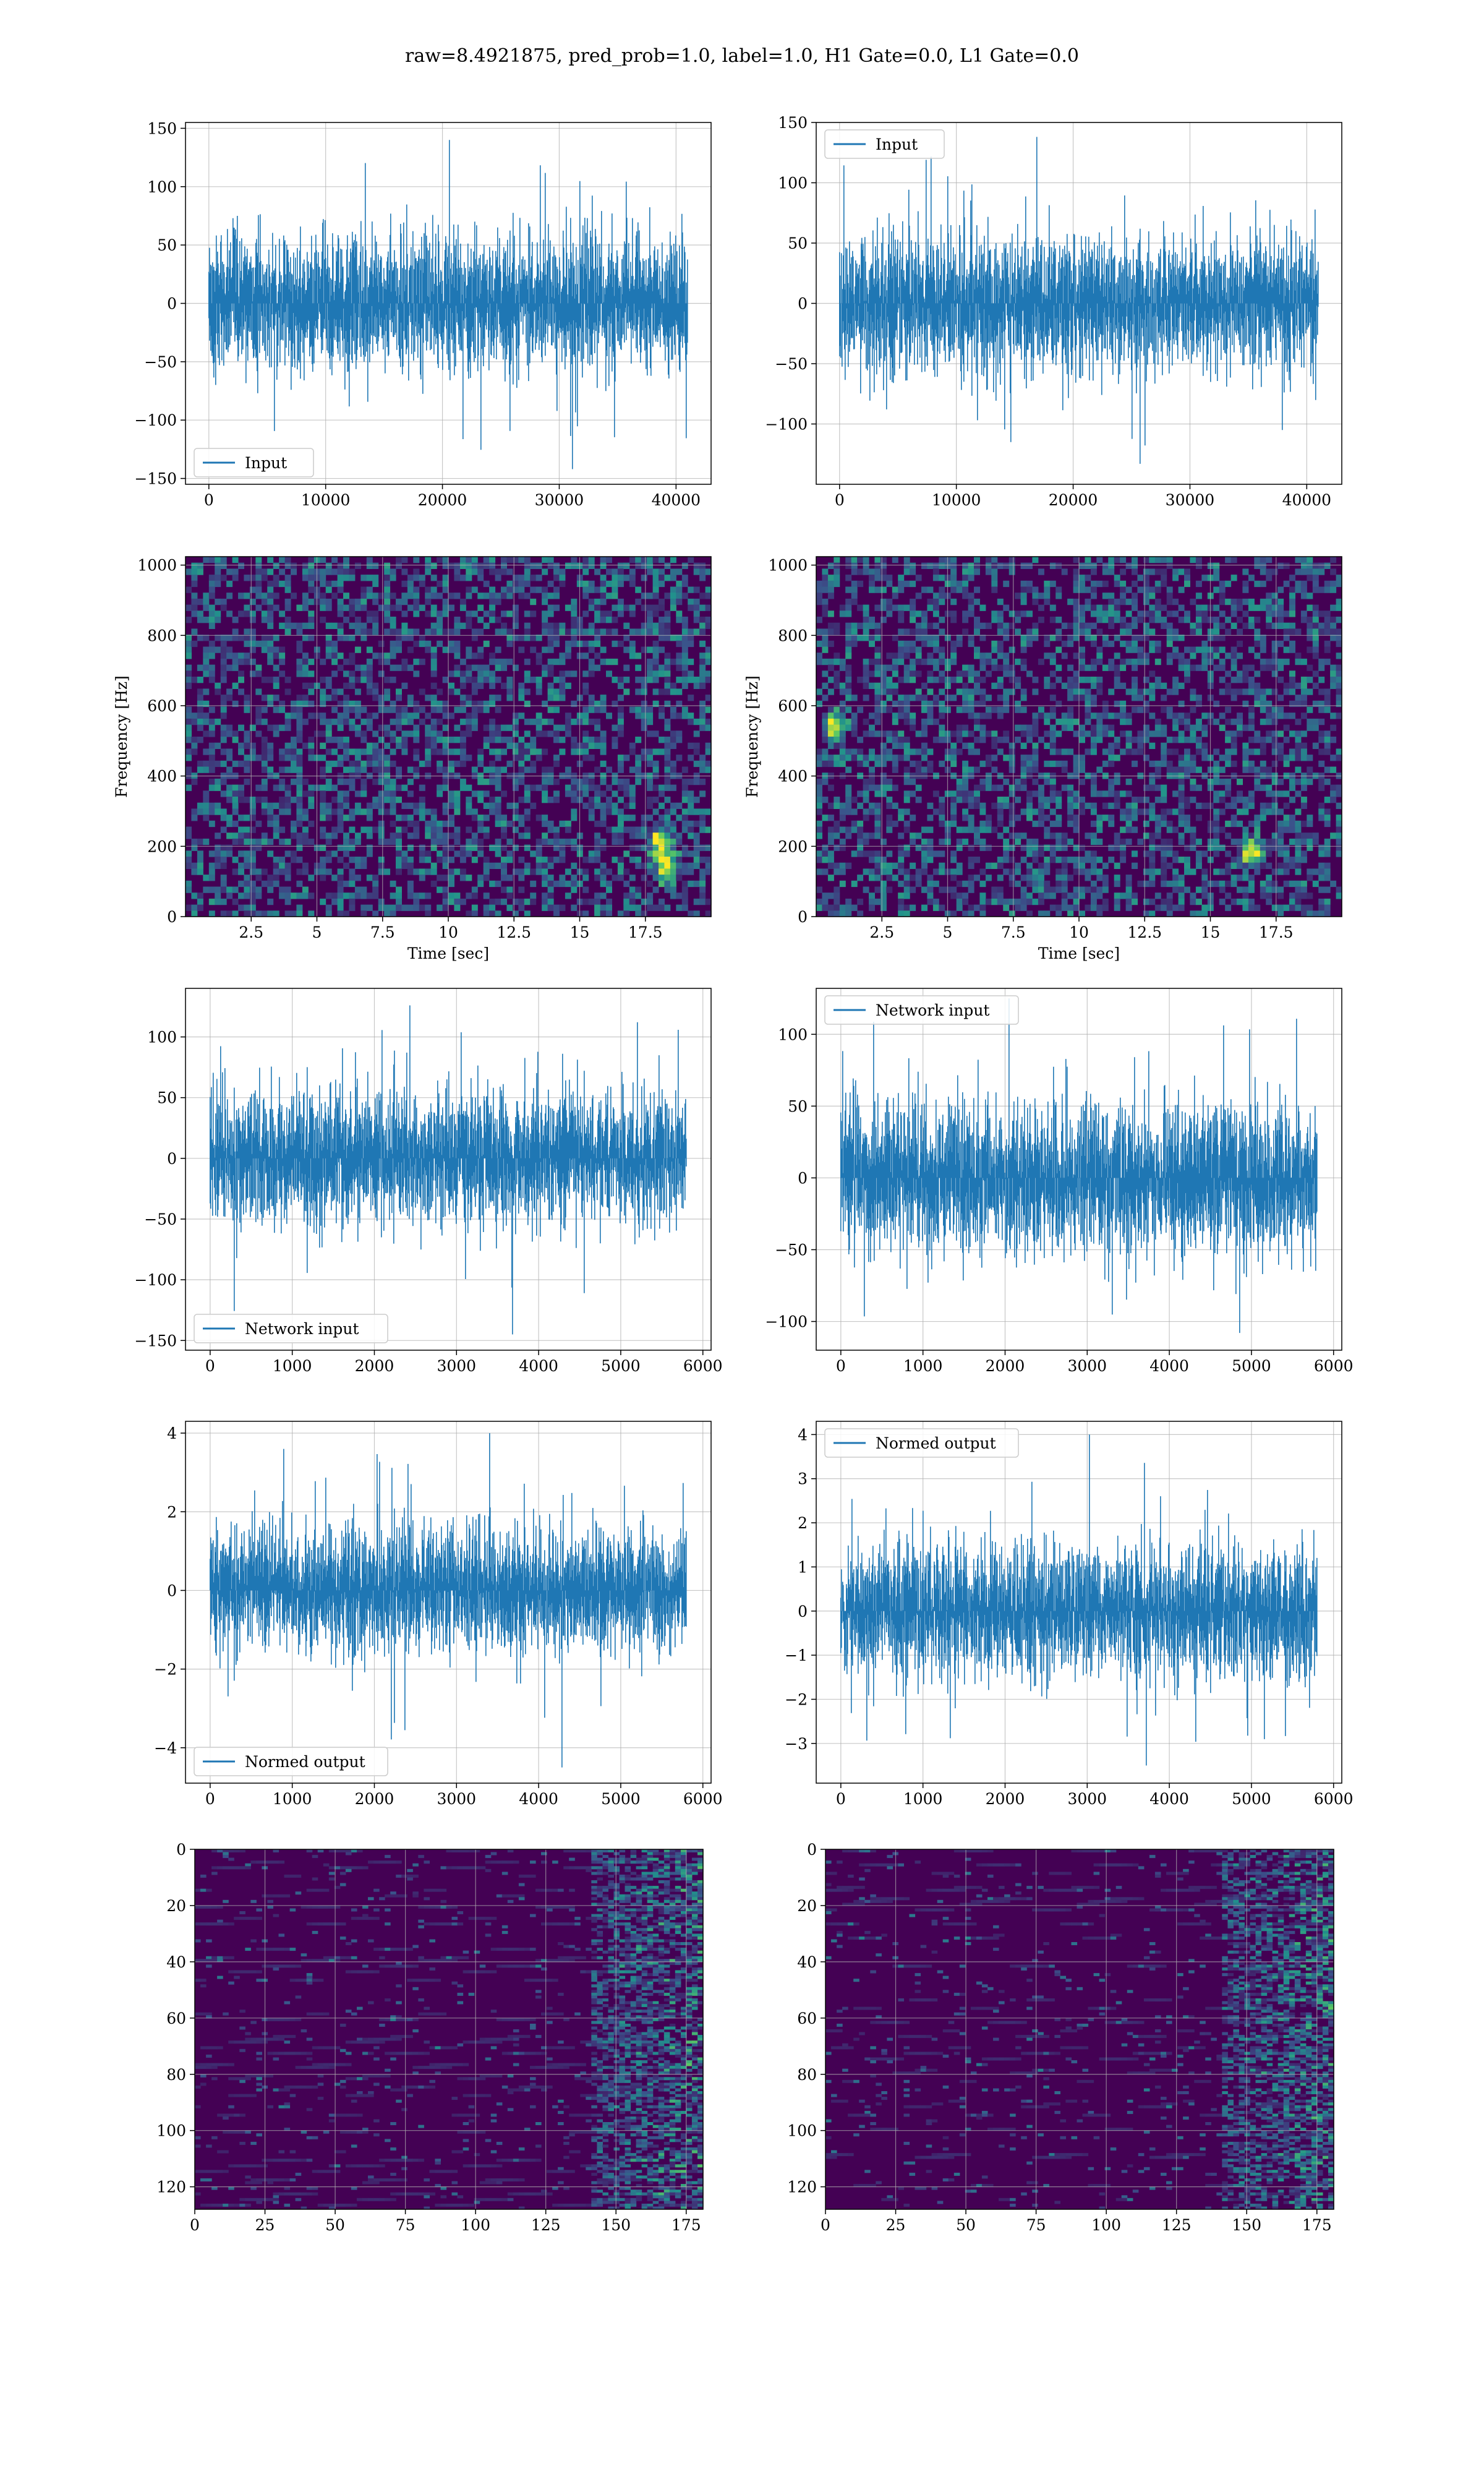 Image resolution: width=1484 pixels, height=2474 pixels. Describe the element at coordinates (382, 932) in the screenshot. I see `x-tick-label: 7.5` at that location.